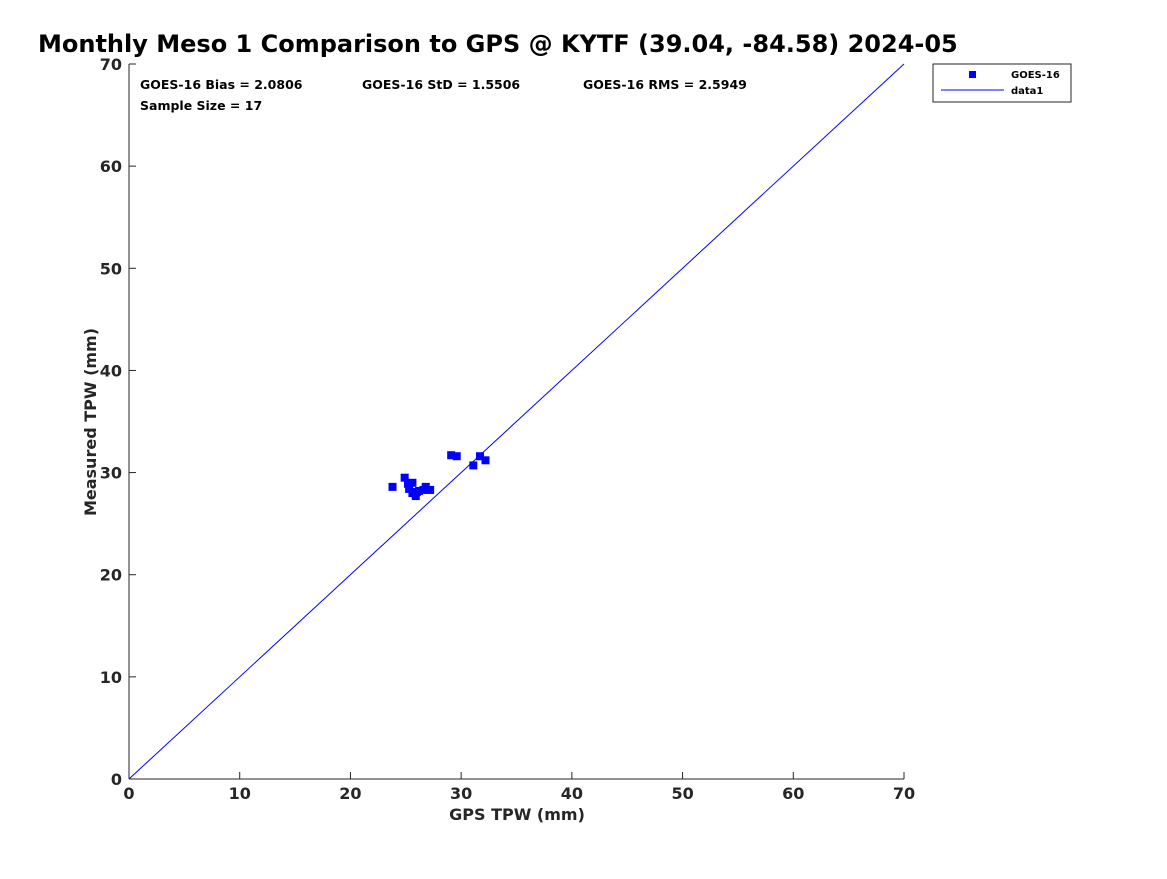 This screenshot has width=1167, height=879. Describe the element at coordinates (904, 793) in the screenshot. I see `x-tick-label: 70` at that location.